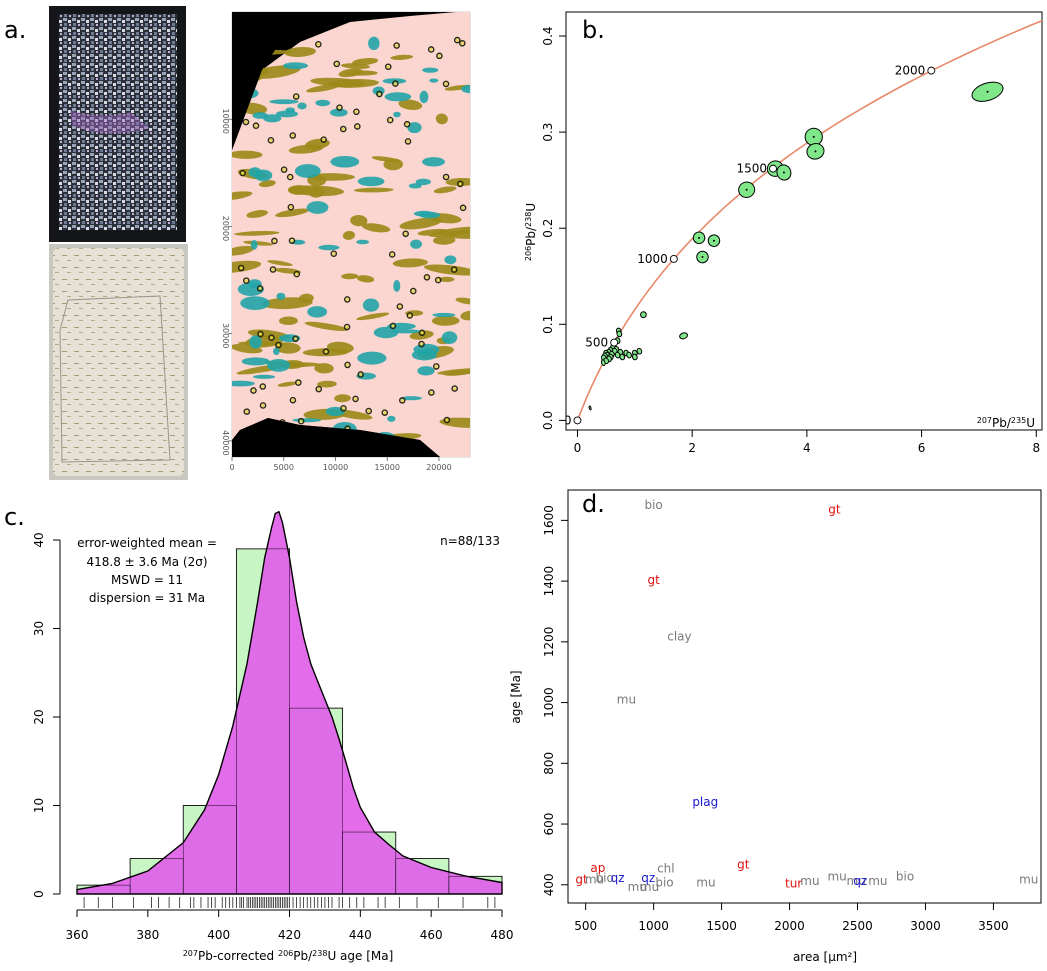  Describe the element at coordinates (860, 881) in the screenshot. I see `mineral-point-label: qz` at that location.